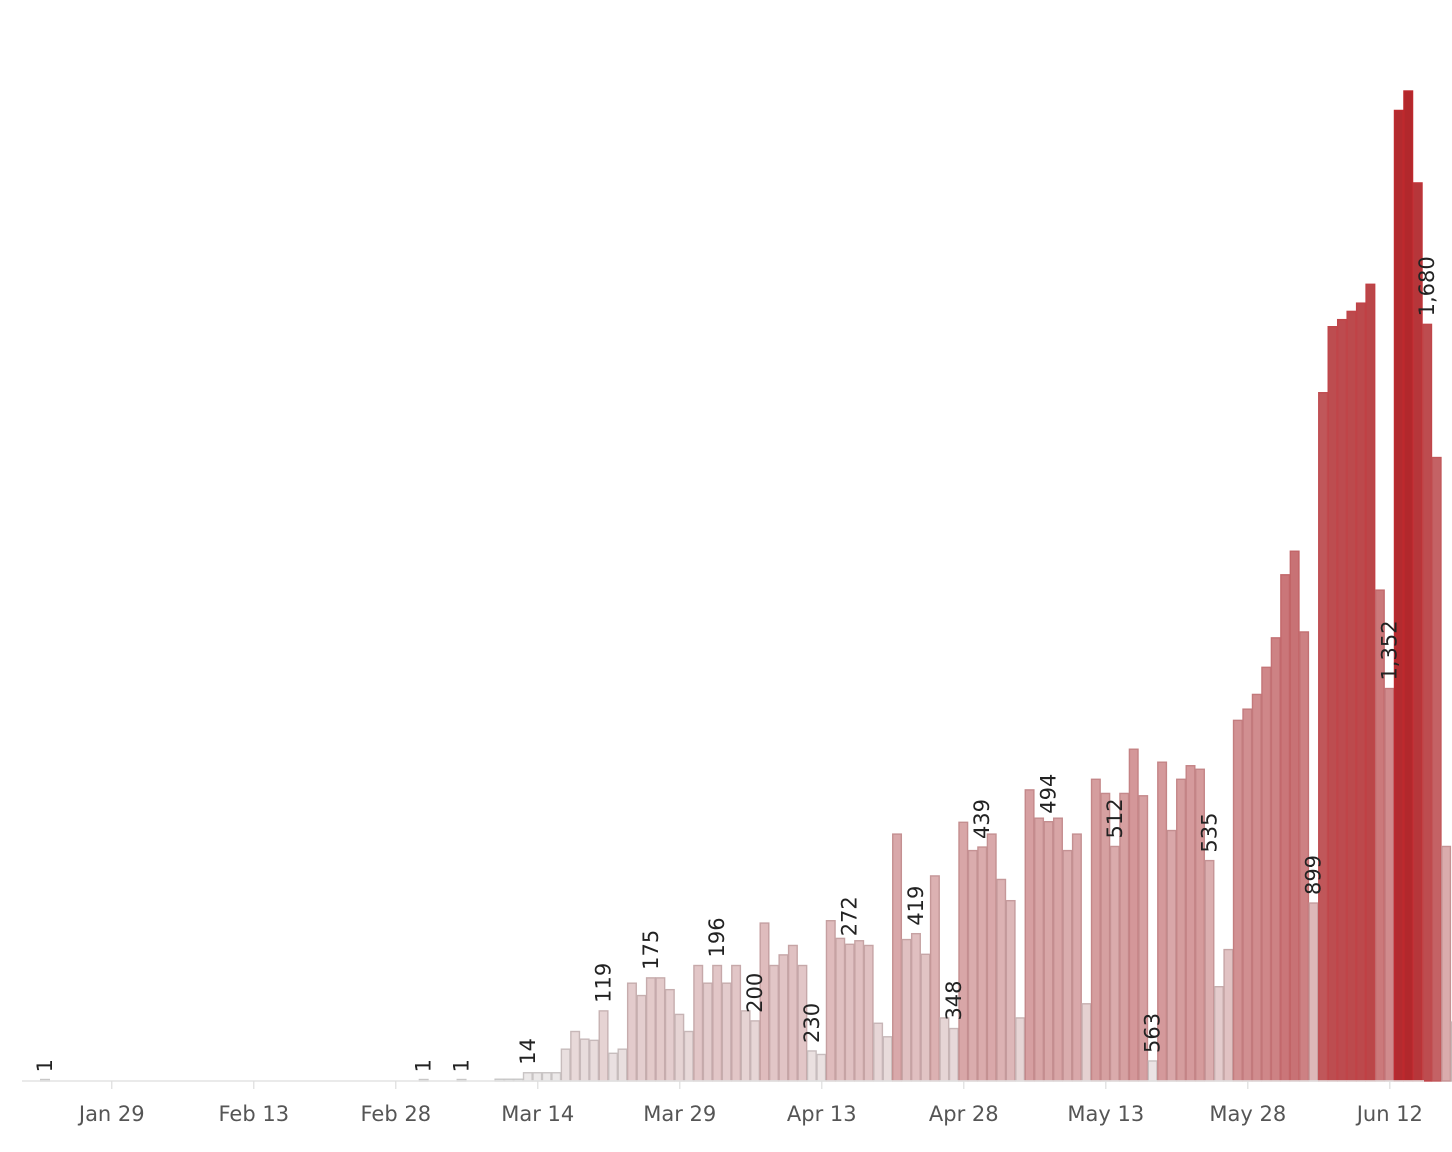  Describe the element at coordinates (253, 1114) in the screenshot. I see `x-tick-label: Feb 13` at that location.